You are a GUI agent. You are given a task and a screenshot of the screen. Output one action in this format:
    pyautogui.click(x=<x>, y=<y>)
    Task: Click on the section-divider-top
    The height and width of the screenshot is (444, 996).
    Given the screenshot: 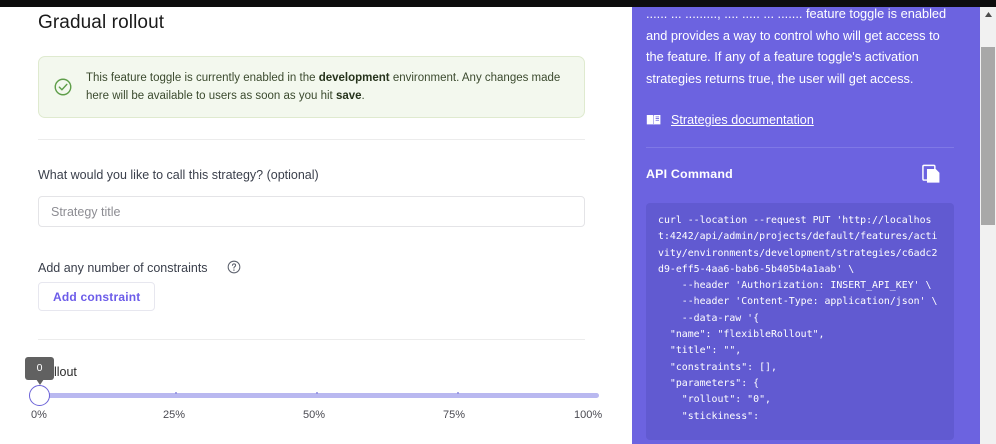 What is the action you would take?
    pyautogui.click(x=311, y=139)
    